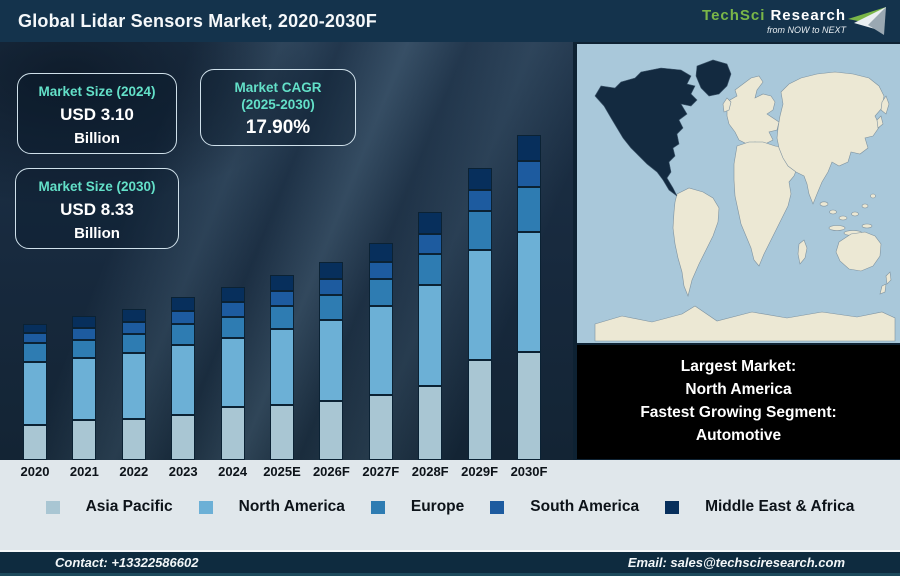 This screenshot has width=900, height=576. I want to click on market-size-2024-label: Market Size (2024), so click(97, 91).